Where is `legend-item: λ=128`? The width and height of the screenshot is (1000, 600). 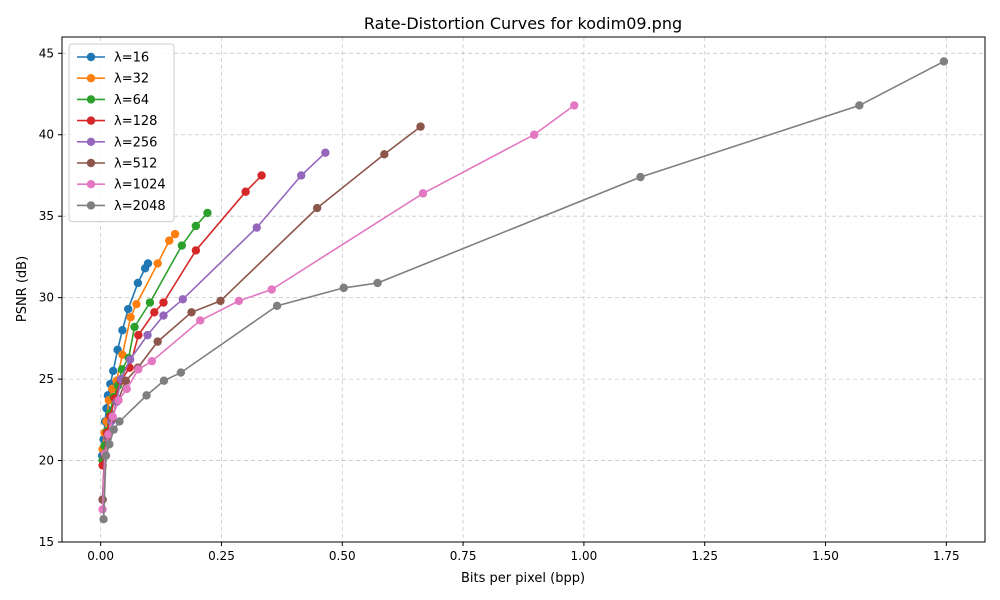
legend-item: λ=128 is located at coordinates (117, 121).